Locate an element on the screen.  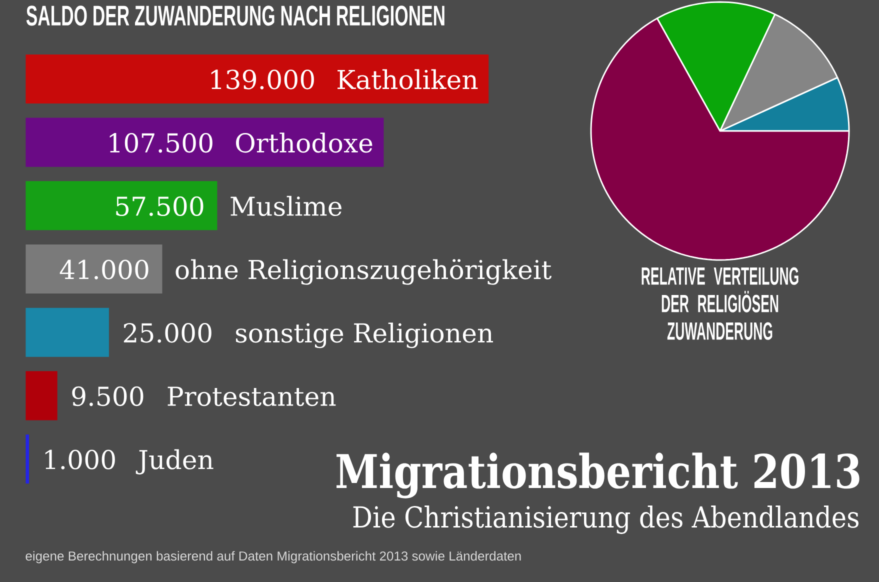
data-label: 139.000 is located at coordinates (262, 80).